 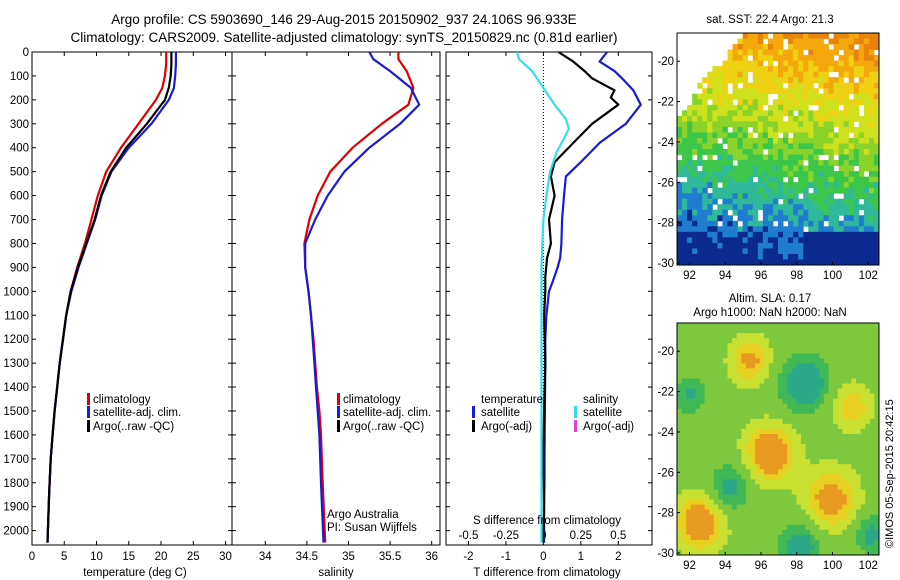 I want to click on map-y-tick-label: -20, so click(x=665, y=62).